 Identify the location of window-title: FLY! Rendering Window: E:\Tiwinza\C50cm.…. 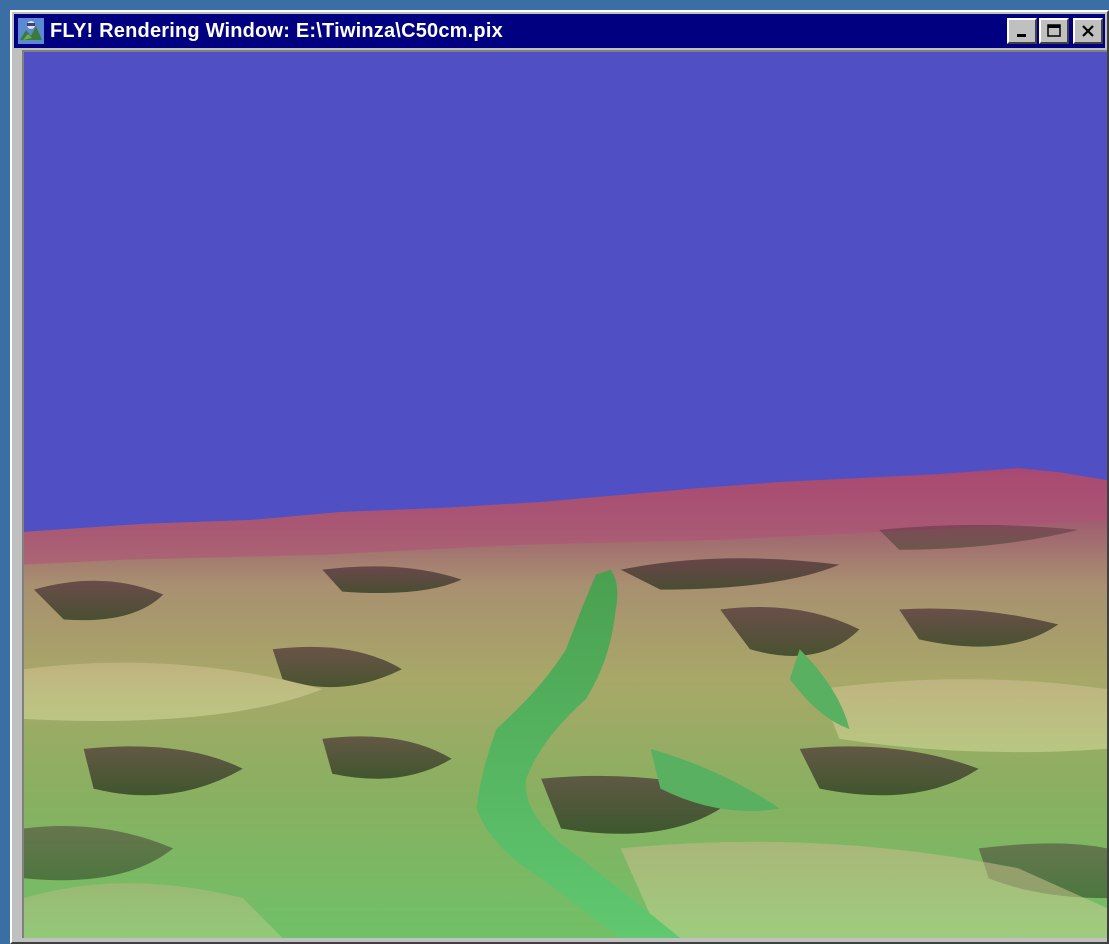
(276, 30).